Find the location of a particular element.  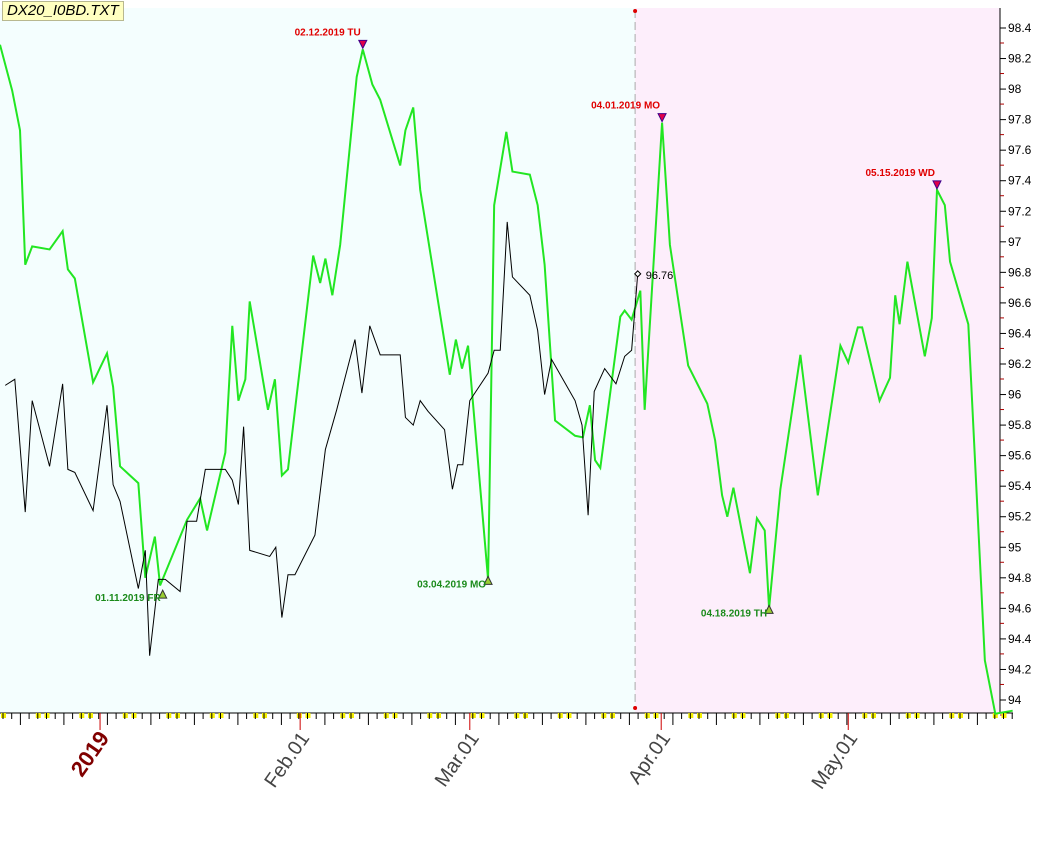

y-tick-label: 95.4 is located at coordinates (1020, 486).